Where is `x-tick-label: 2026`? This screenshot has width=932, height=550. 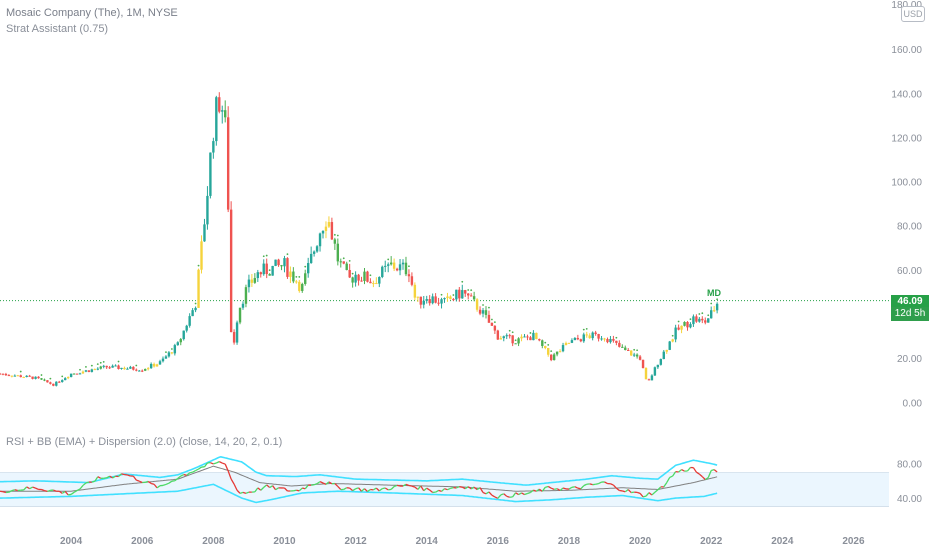 x-tick-label: 2026 is located at coordinates (853, 541).